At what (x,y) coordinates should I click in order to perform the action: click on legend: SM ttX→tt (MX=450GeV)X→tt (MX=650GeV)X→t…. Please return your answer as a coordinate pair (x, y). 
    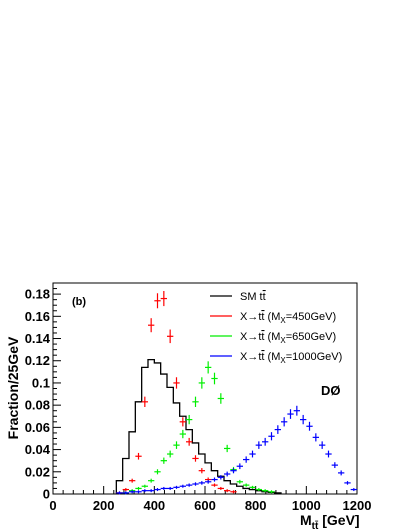
    Looking at the image, I should click on (276, 328).